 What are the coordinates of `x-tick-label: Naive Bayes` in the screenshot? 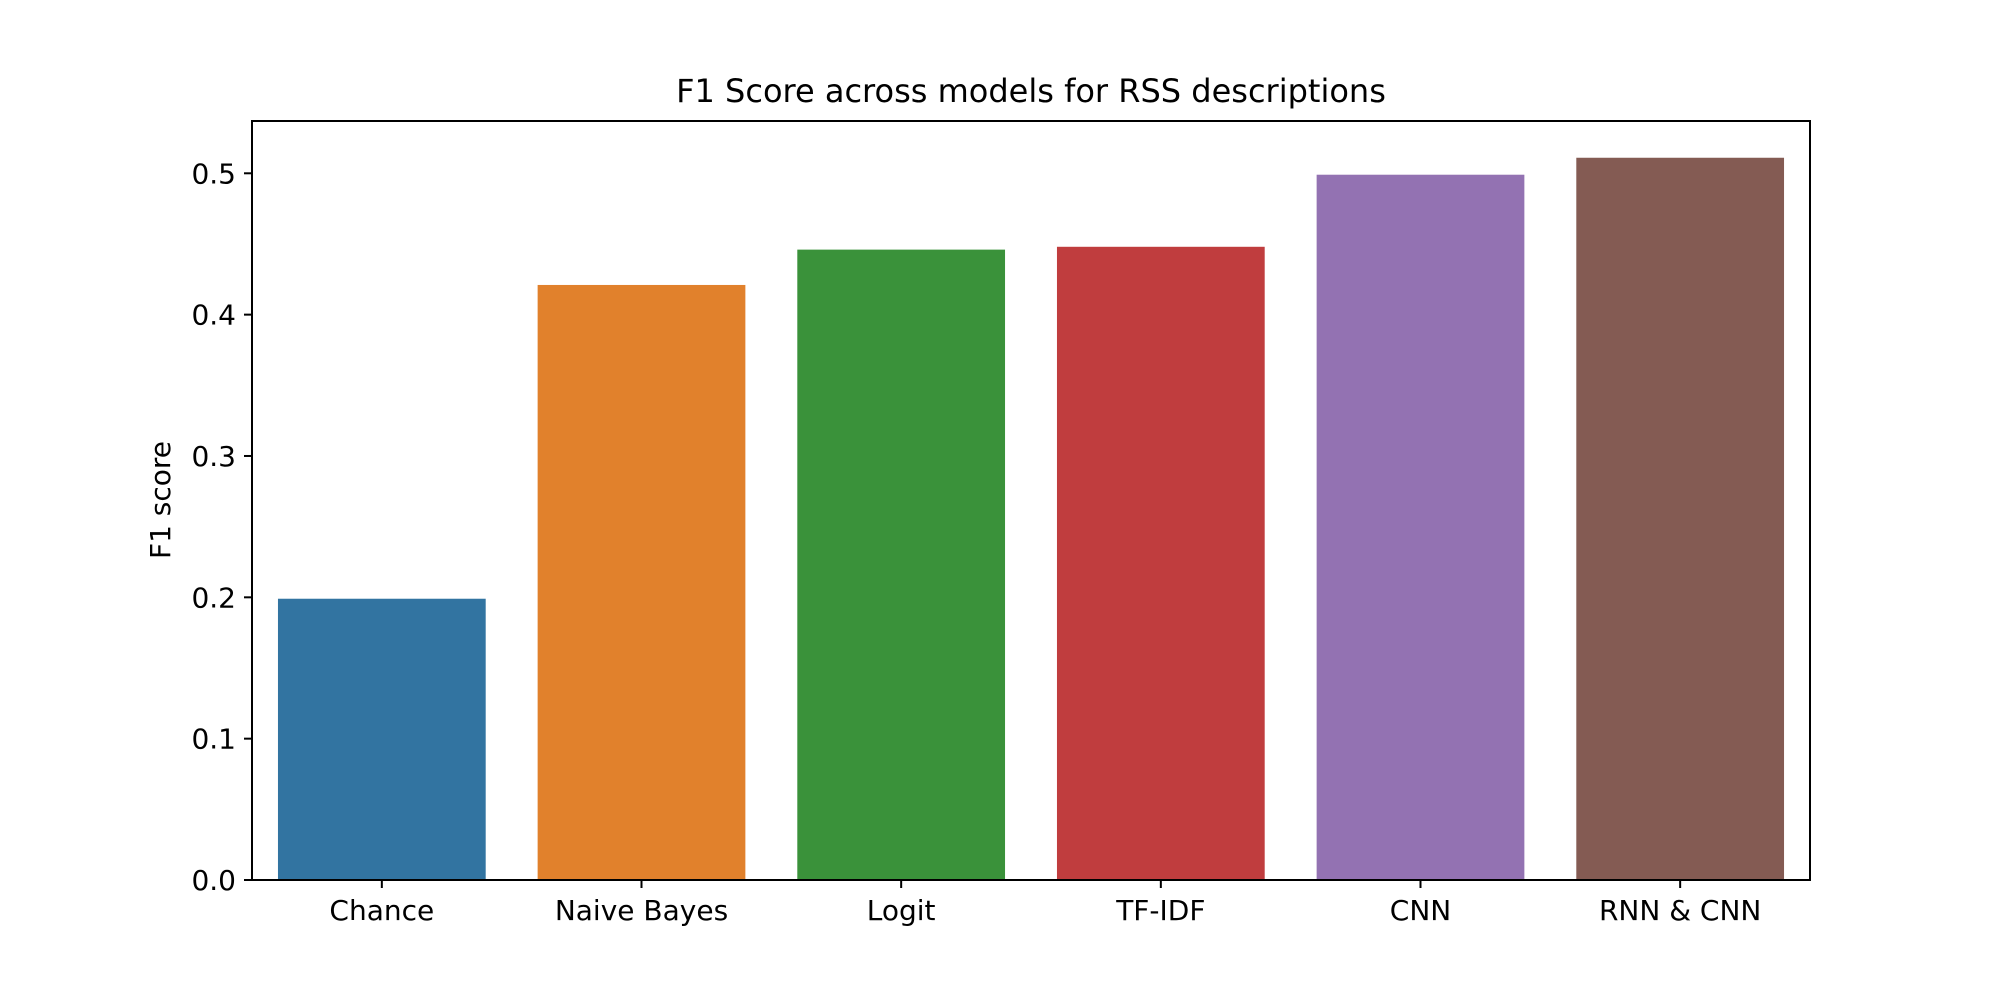 It's located at (641, 910).